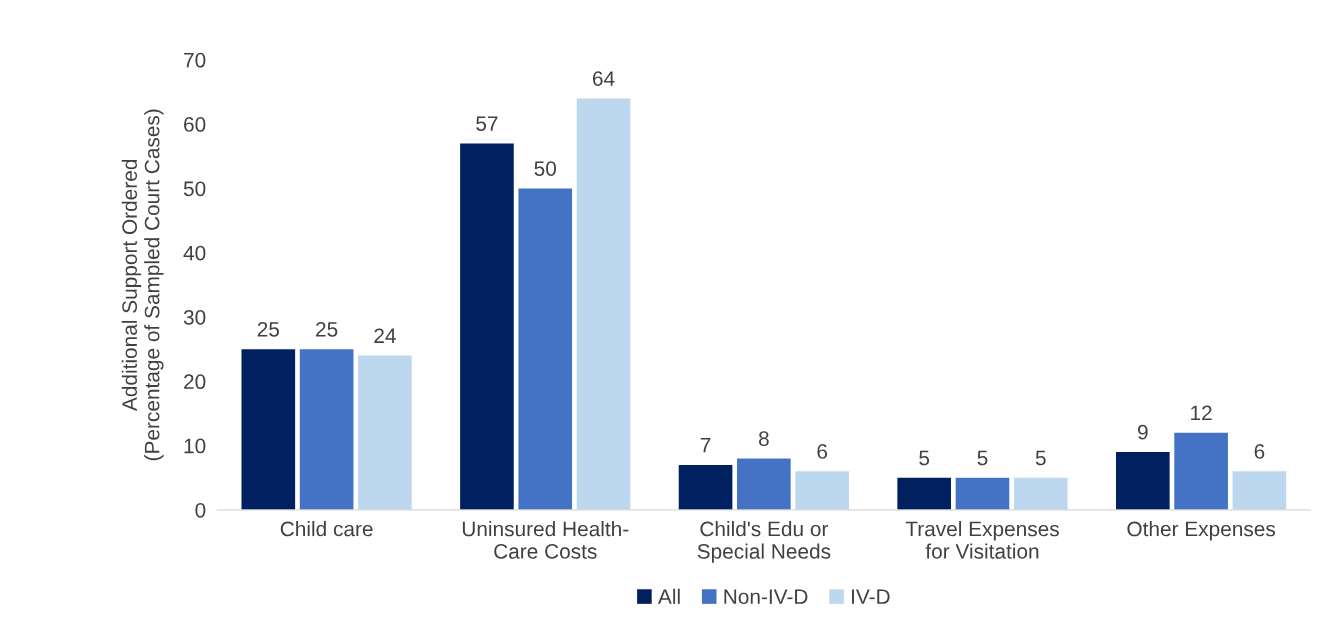  What do you see at coordinates (982, 540) in the screenshot?
I see `x-tick-label: Travel Expenses for Visitation` at bounding box center [982, 540].